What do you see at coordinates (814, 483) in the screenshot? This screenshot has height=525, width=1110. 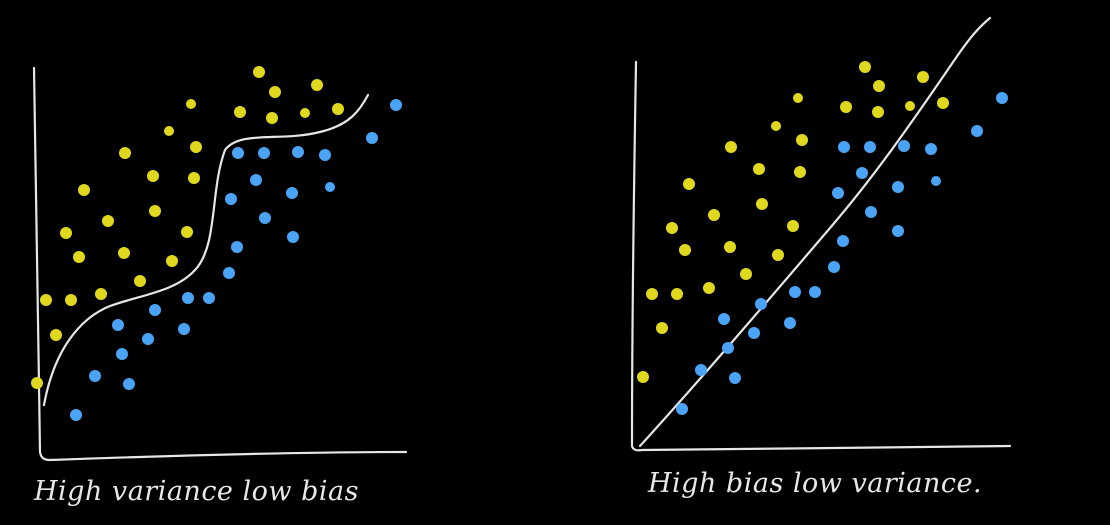 I see `right-caption: High bias low variance.` at bounding box center [814, 483].